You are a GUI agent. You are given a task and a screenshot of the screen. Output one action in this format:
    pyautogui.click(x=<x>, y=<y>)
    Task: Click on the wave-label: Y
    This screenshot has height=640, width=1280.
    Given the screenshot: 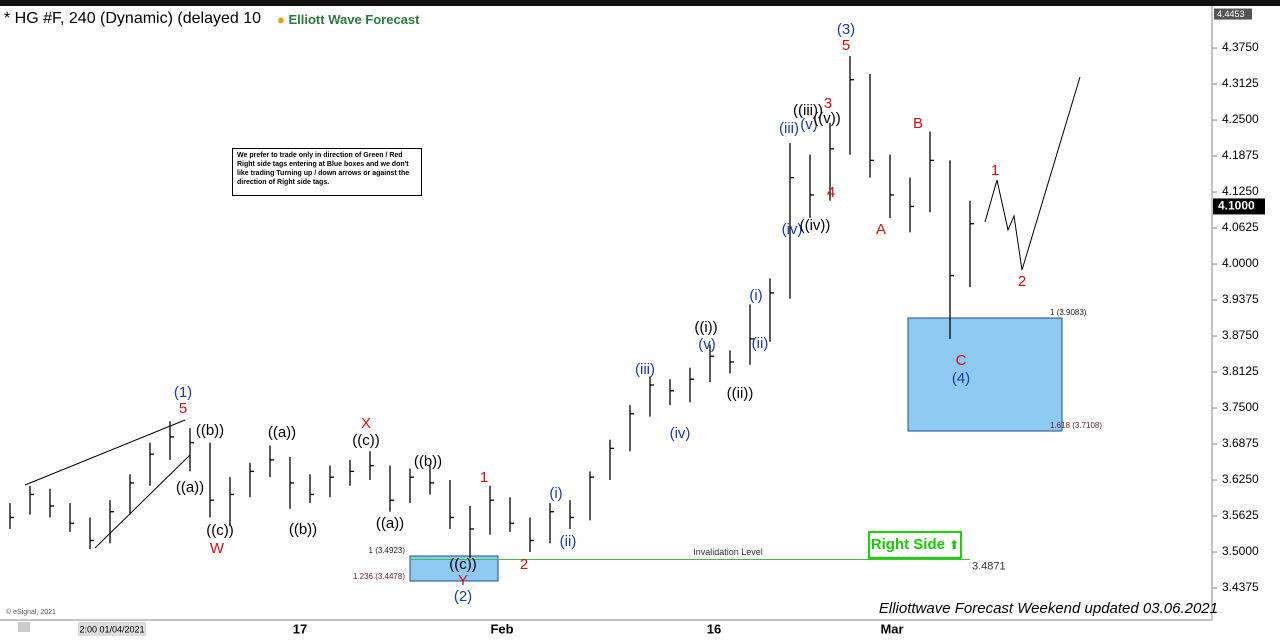 What is the action you would take?
    pyautogui.click(x=463, y=580)
    